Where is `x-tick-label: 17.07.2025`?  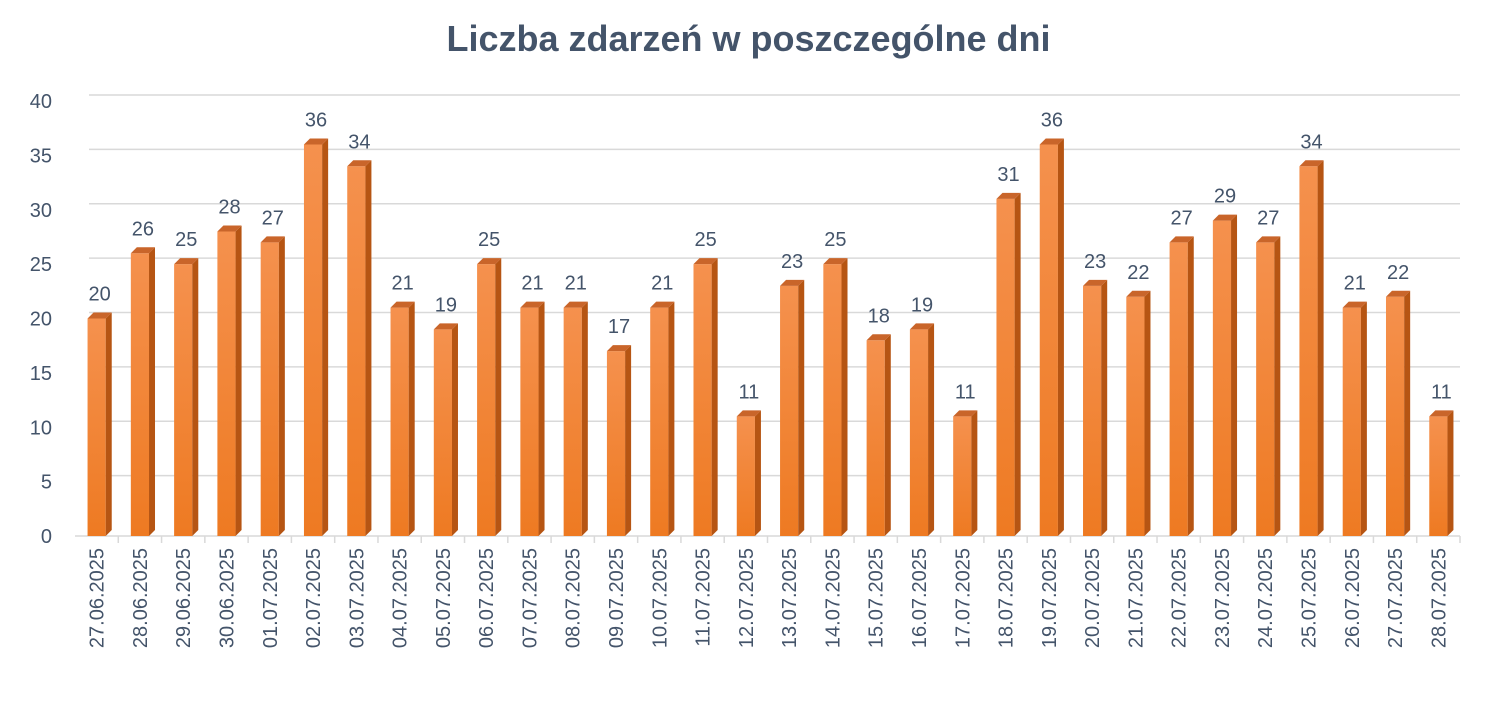 x-tick-label: 17.07.2025 is located at coordinates (963, 598).